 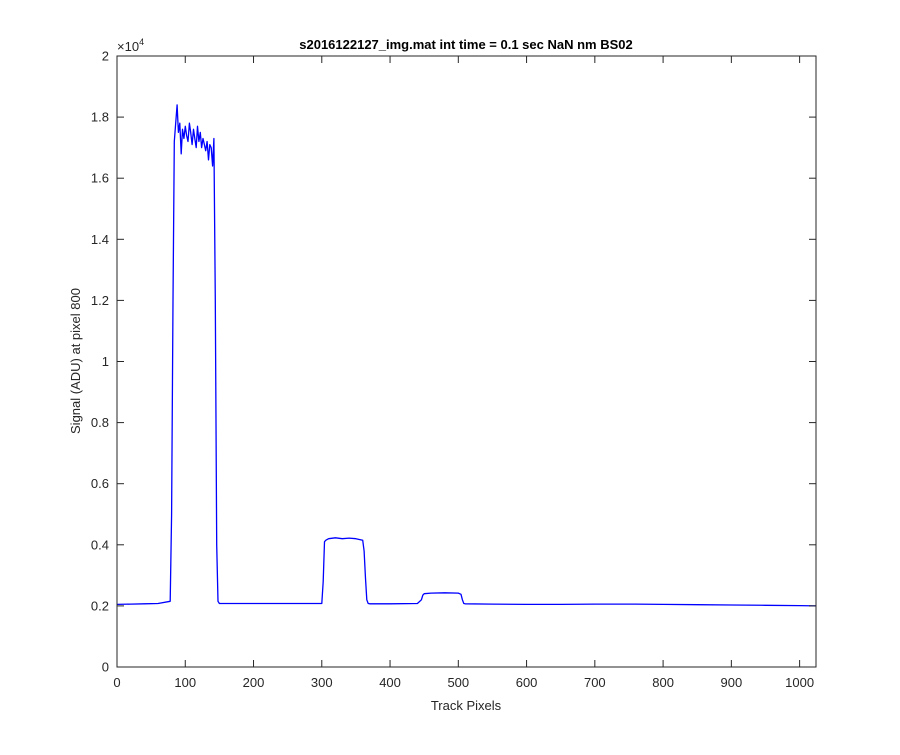 I want to click on x-tick-label: 800, so click(x=663, y=682).